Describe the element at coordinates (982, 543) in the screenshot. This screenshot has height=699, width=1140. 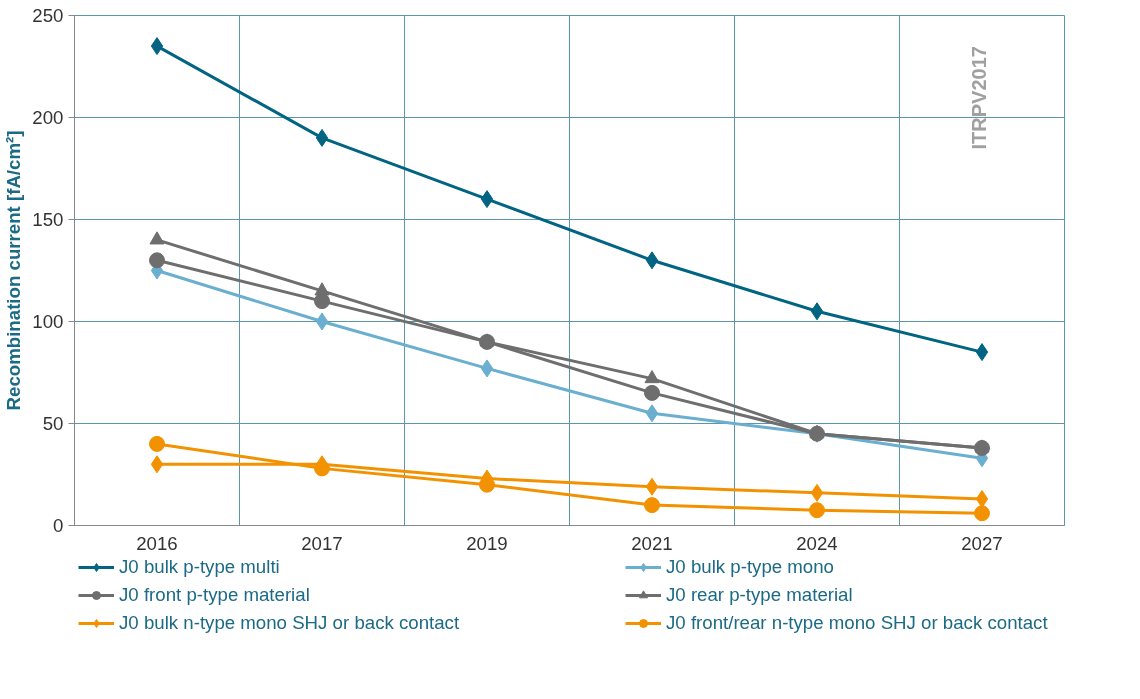
I see `x-tick-label: 2027` at that location.